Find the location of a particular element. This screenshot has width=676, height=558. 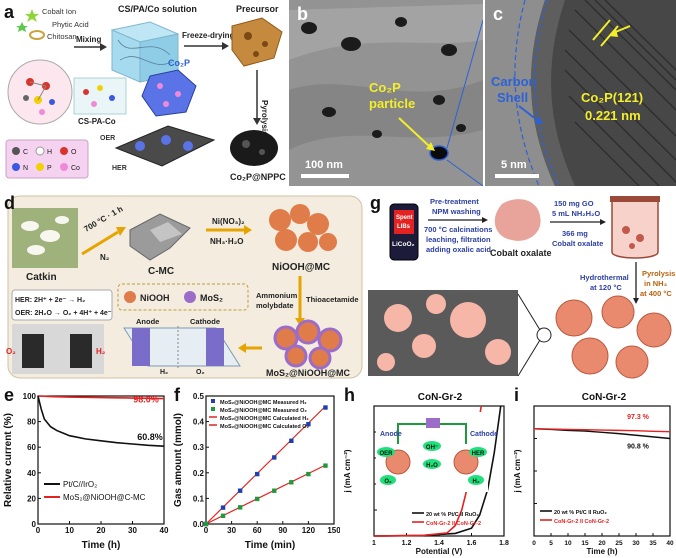

y-axis-label: Relative current (%) is located at coordinates (8, 460).